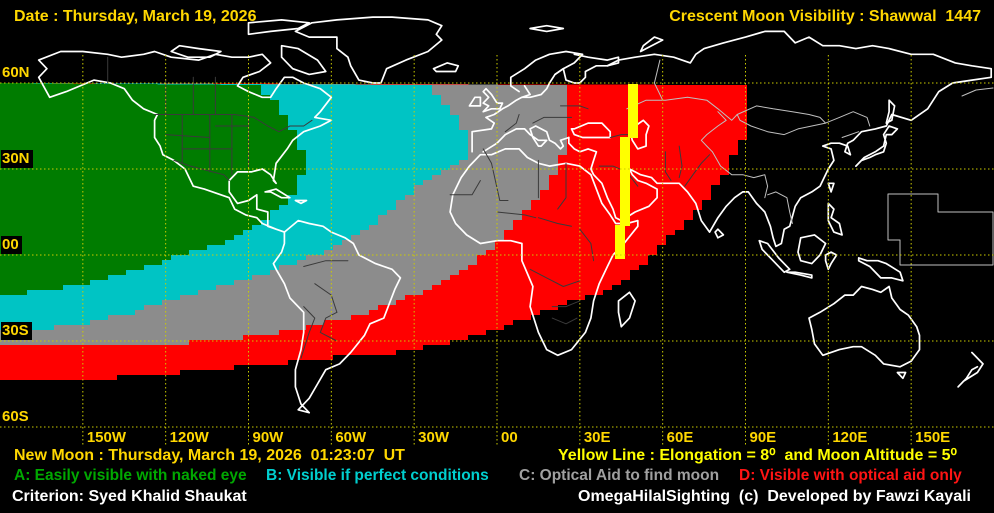 This screenshot has width=994, height=513. What do you see at coordinates (850, 437) in the screenshot?
I see `lon-label-120E: 120E` at bounding box center [850, 437].